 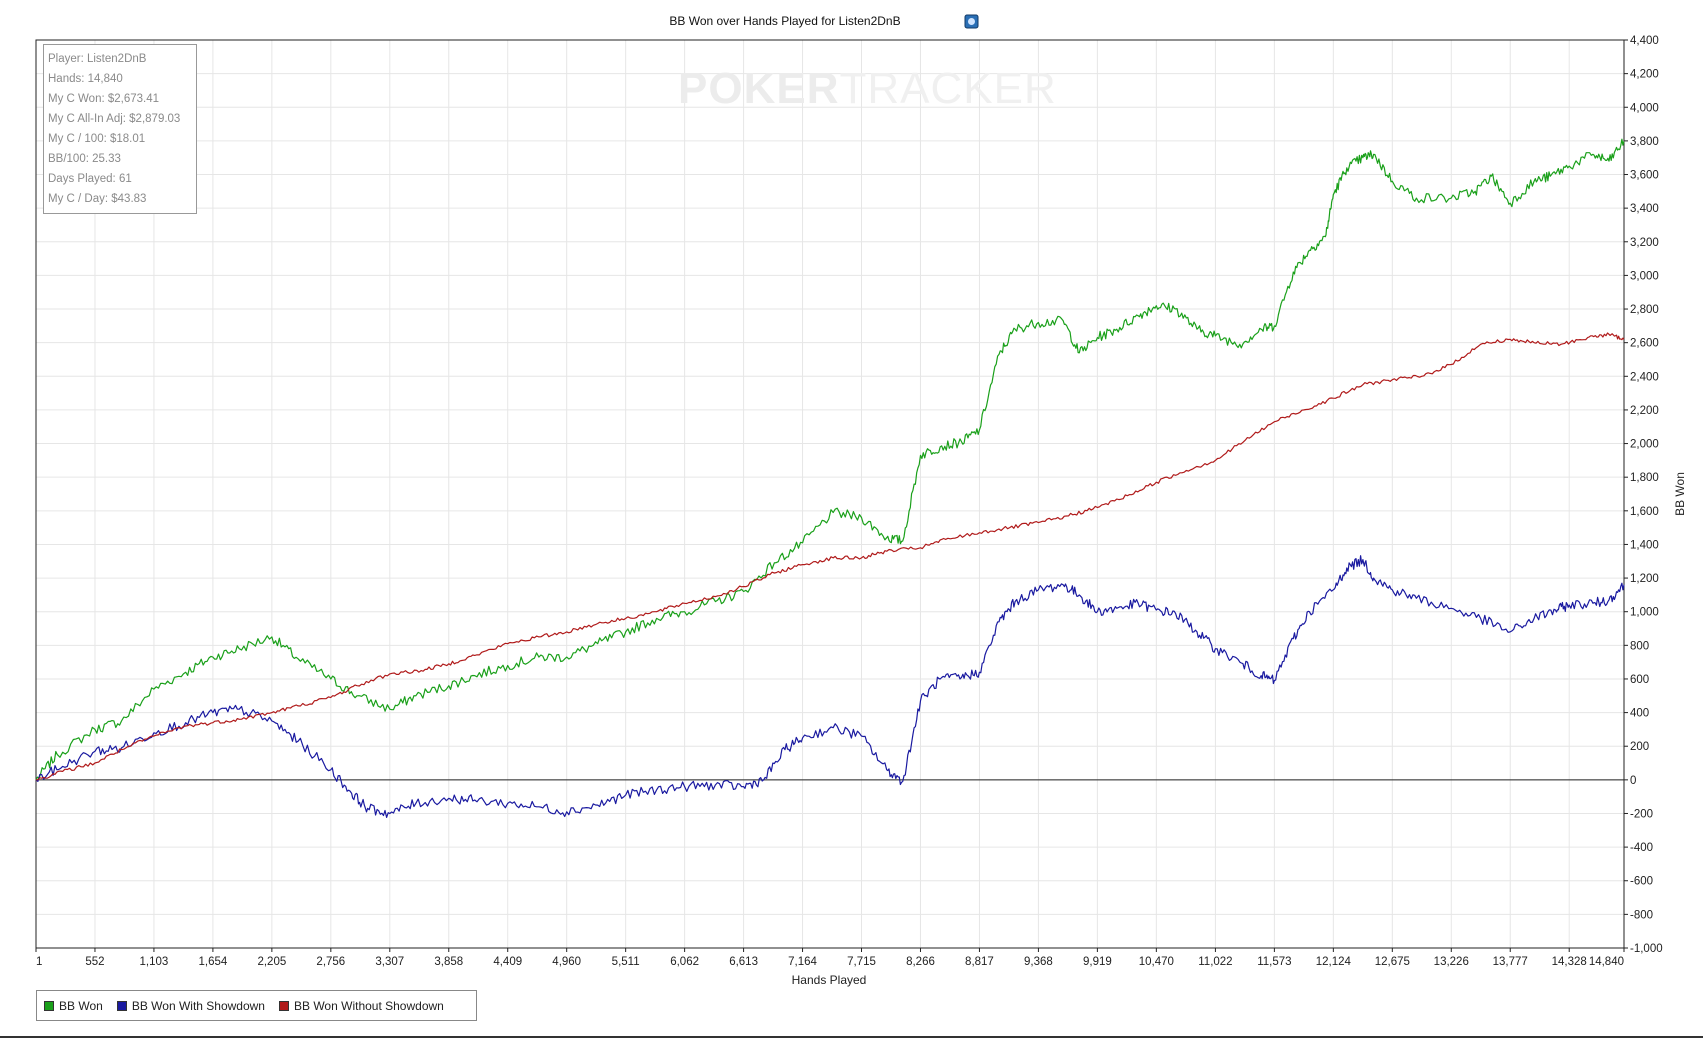 I want to click on x-tick-label: 3,307, so click(x=389, y=962).